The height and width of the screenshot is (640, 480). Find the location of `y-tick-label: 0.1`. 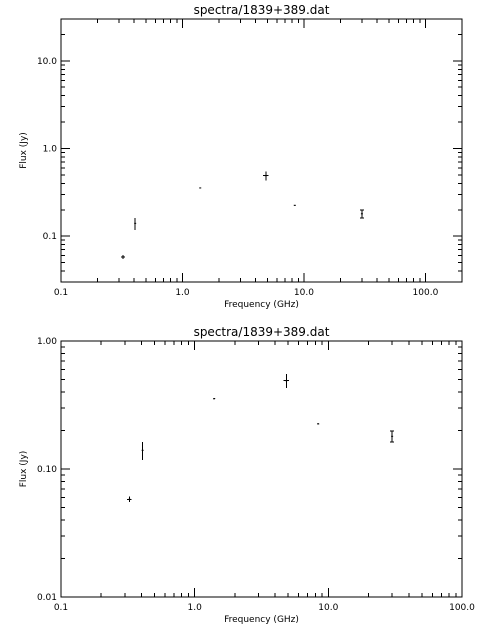

y-tick-label: 0.1 is located at coordinates (50, 237).